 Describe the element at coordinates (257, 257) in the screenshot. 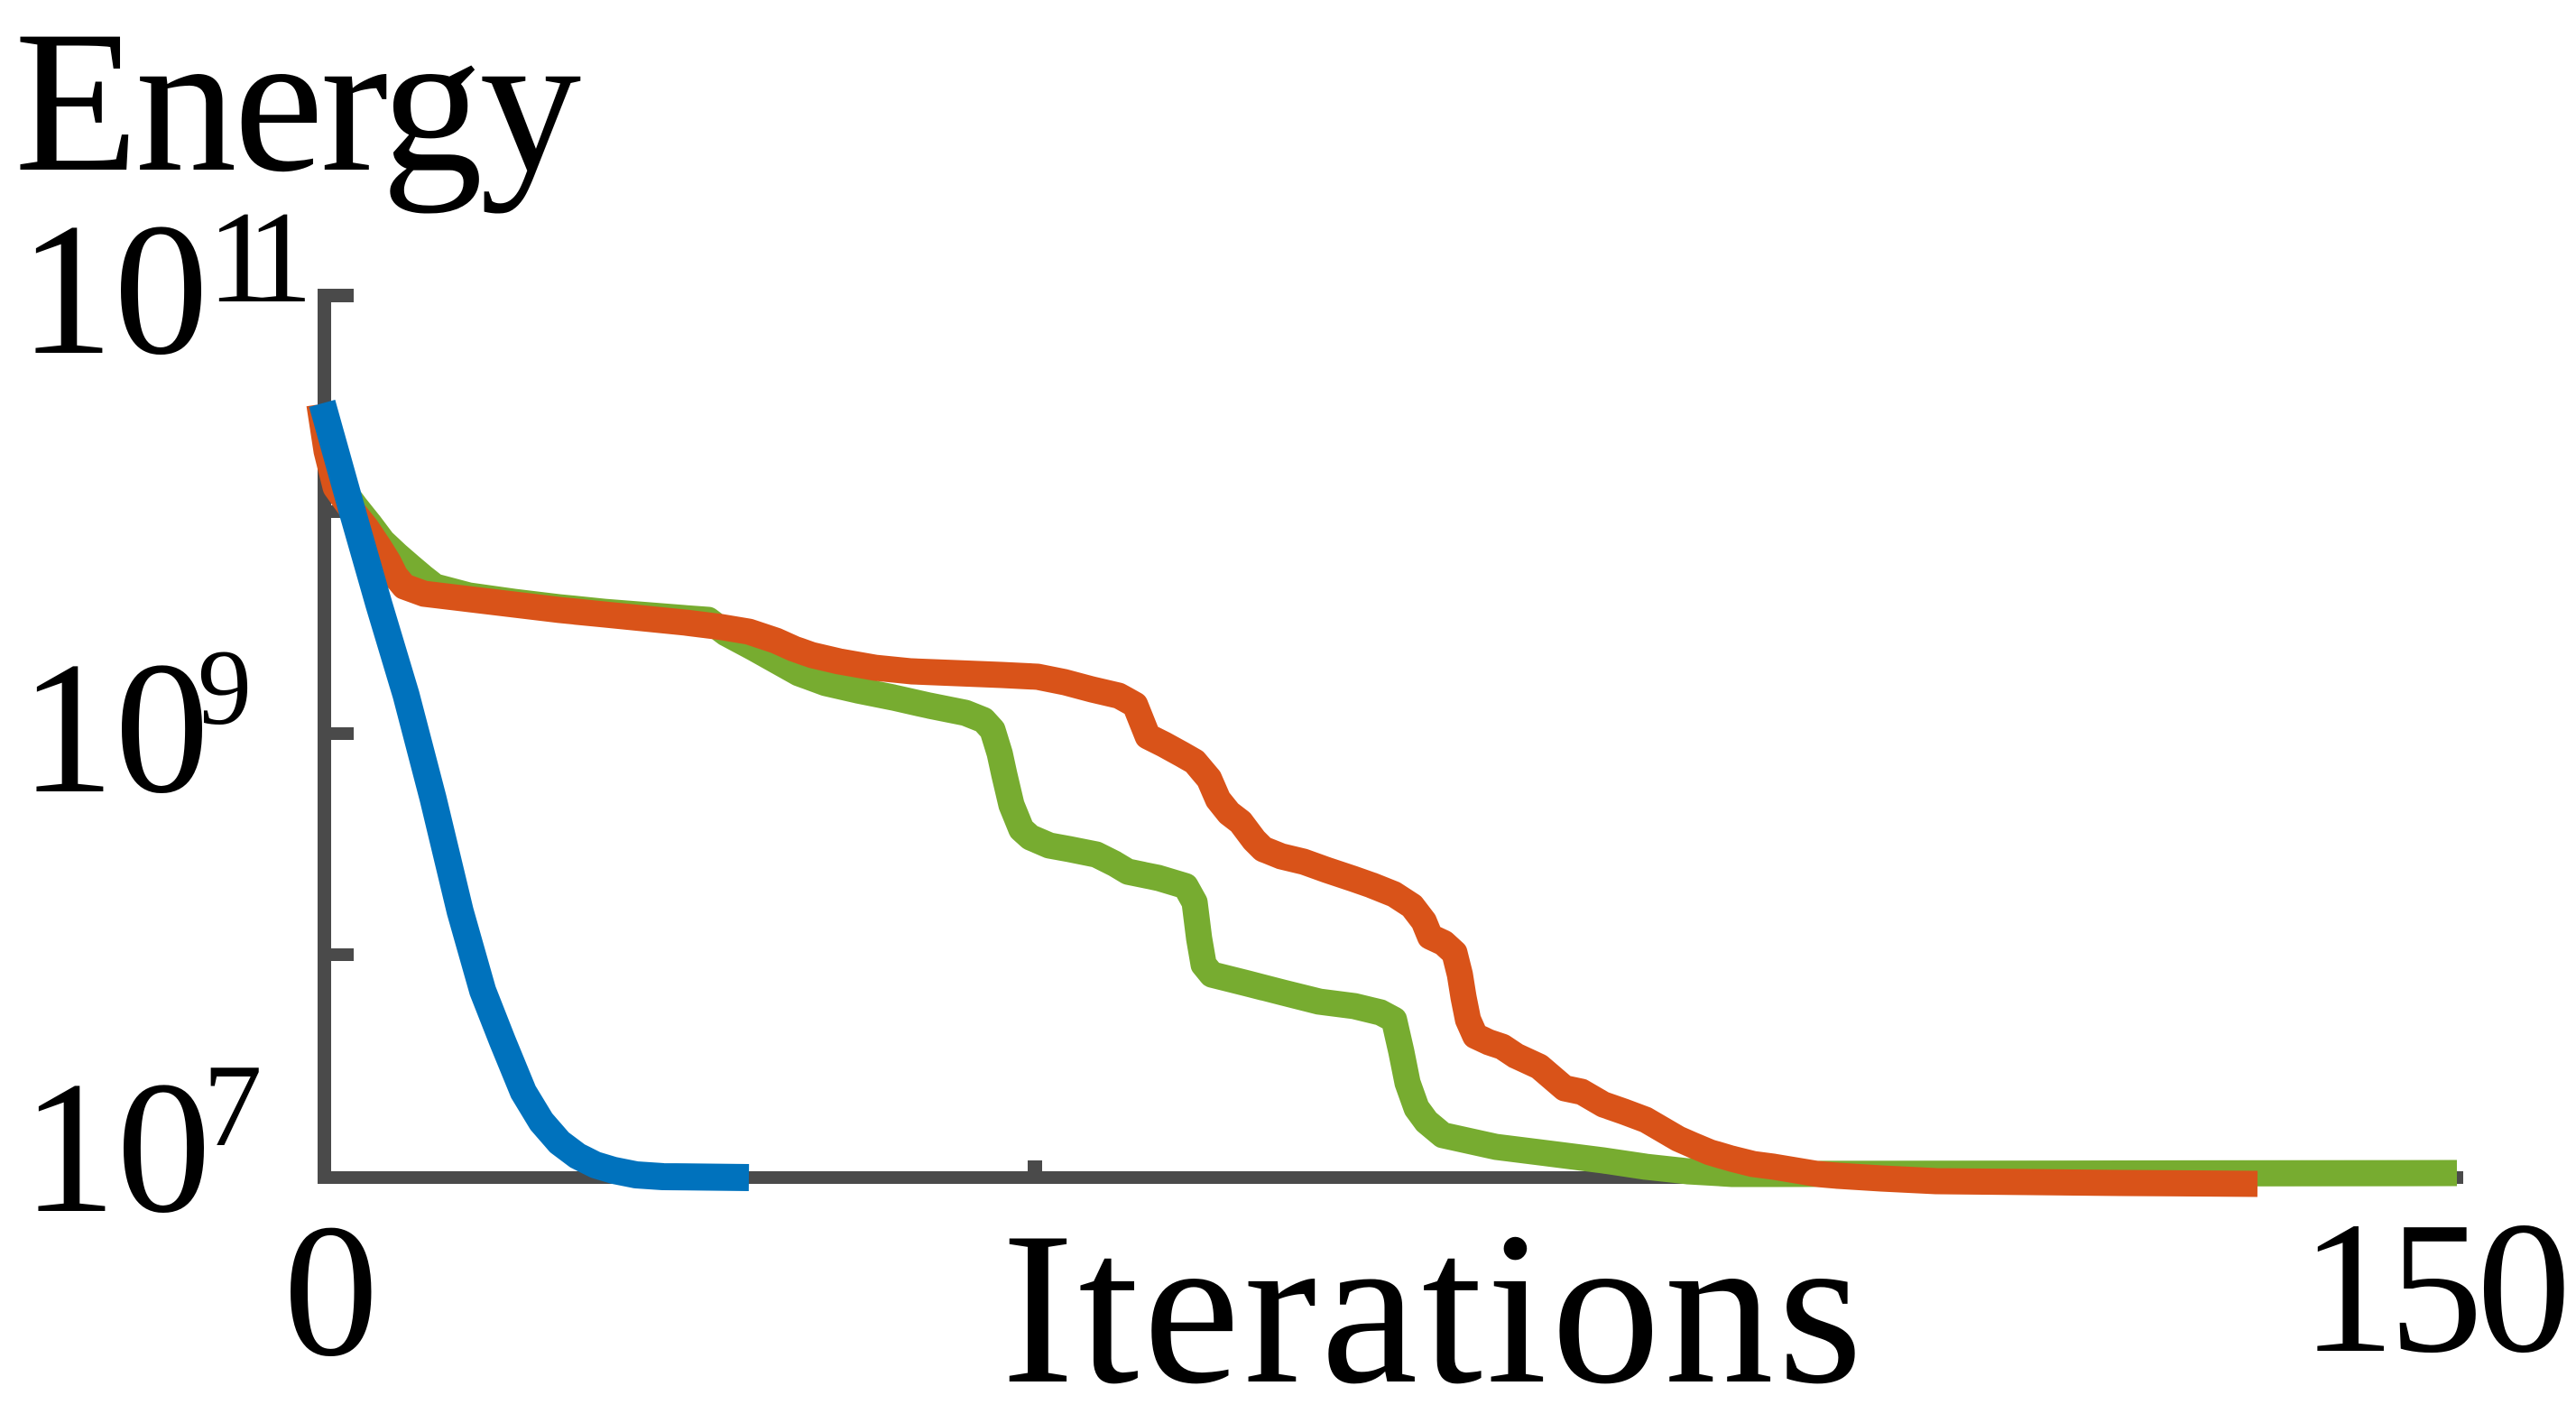

I see `svg-text: 11` at that location.